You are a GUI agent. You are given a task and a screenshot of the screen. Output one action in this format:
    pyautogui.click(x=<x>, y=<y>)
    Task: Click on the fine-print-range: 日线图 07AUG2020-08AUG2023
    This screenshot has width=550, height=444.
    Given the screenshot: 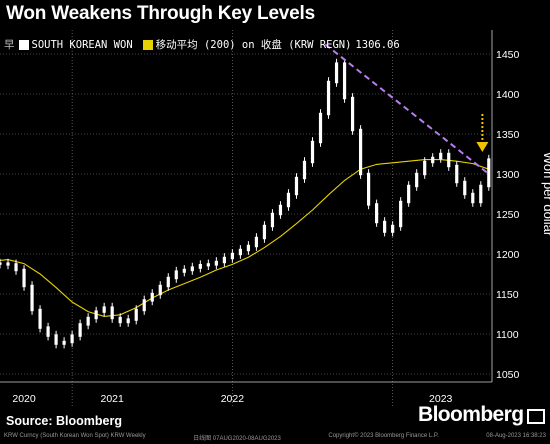 What is the action you would take?
    pyautogui.click(x=237, y=439)
    